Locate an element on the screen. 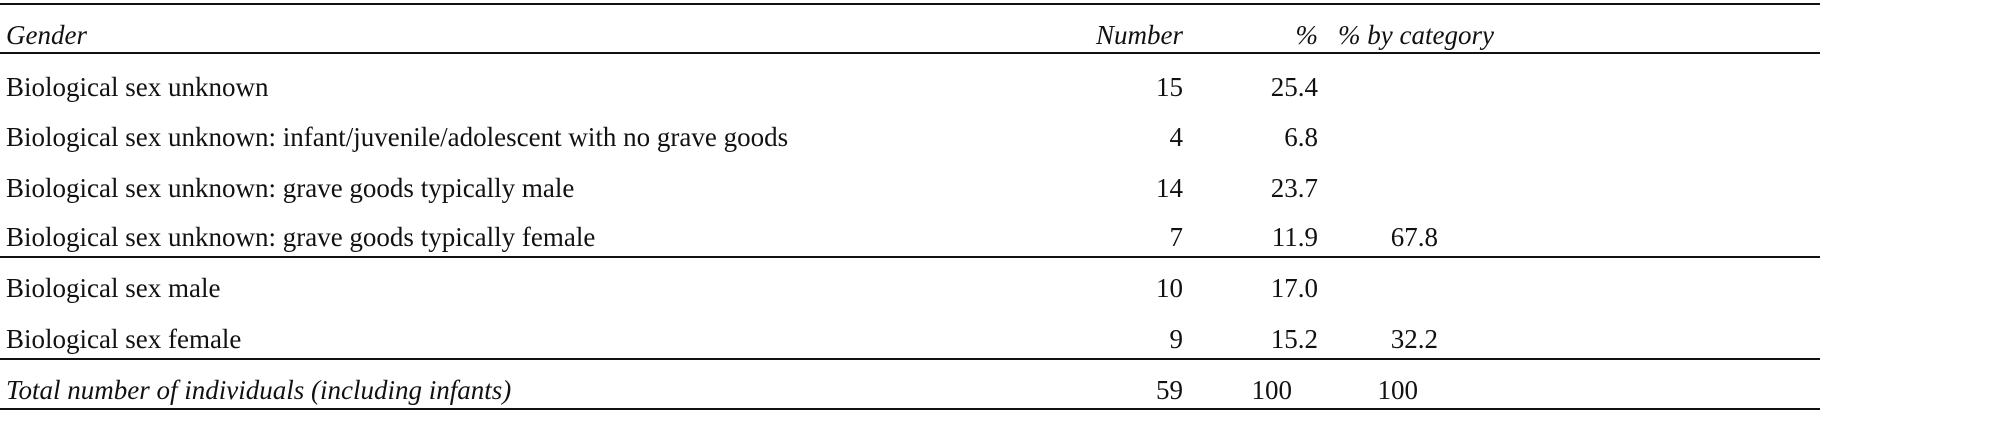 The image size is (1990, 422). table-row: Biological sex unknown 15 25.4 is located at coordinates (910, 87).